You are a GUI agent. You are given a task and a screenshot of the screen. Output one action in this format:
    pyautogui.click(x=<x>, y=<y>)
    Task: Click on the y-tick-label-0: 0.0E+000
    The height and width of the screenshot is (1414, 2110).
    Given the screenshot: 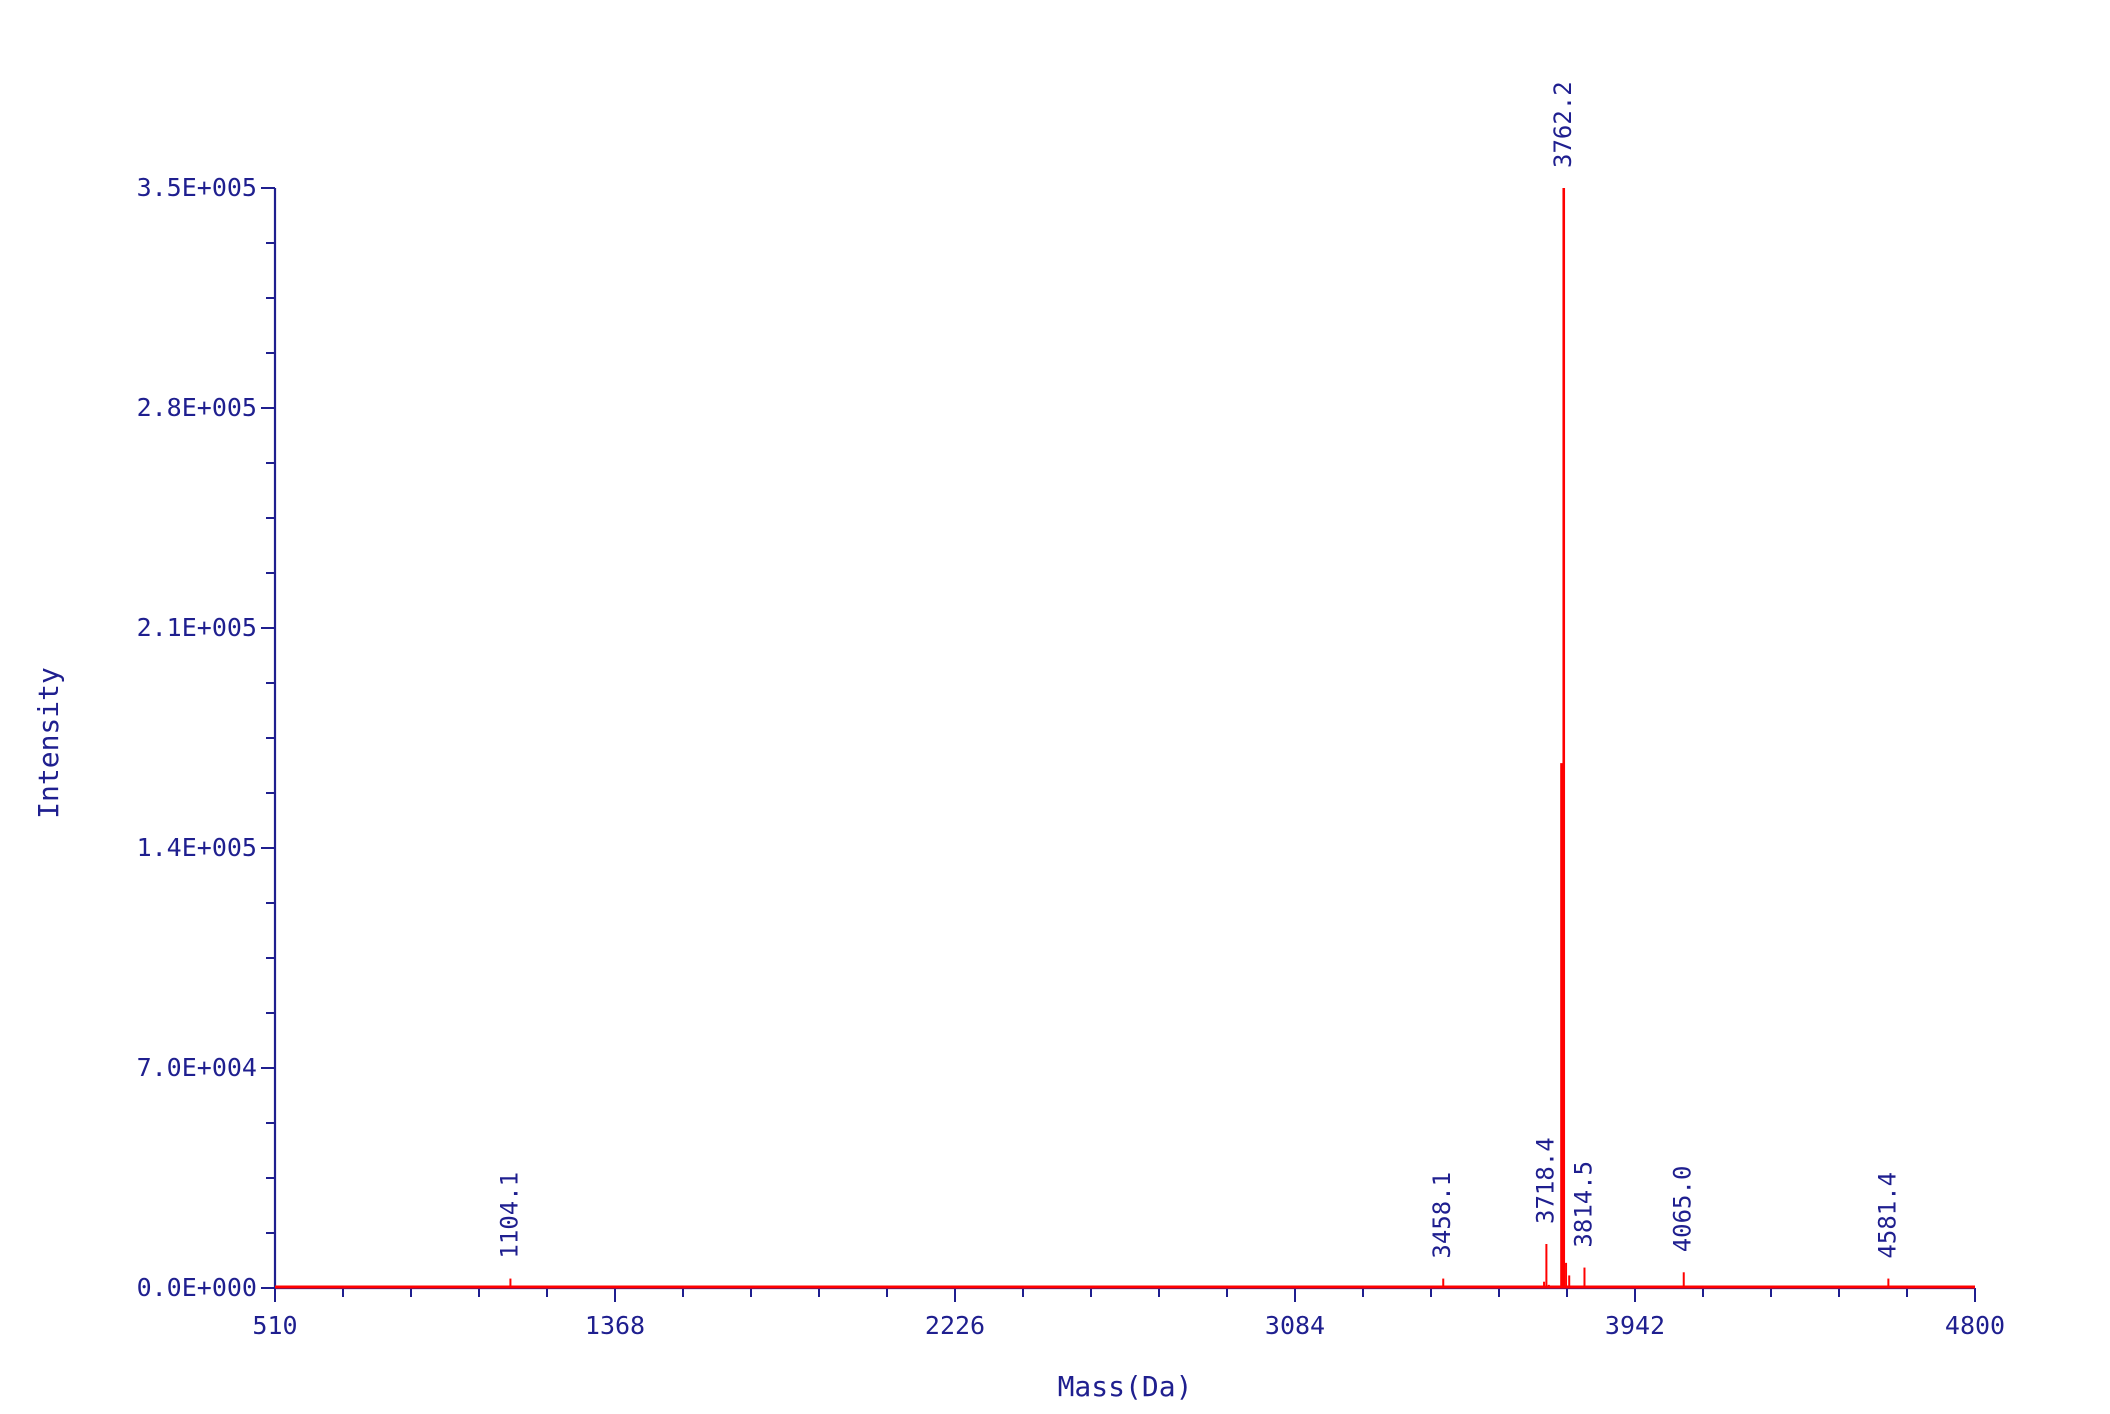 What is the action you would take?
    pyautogui.click(x=197, y=1287)
    